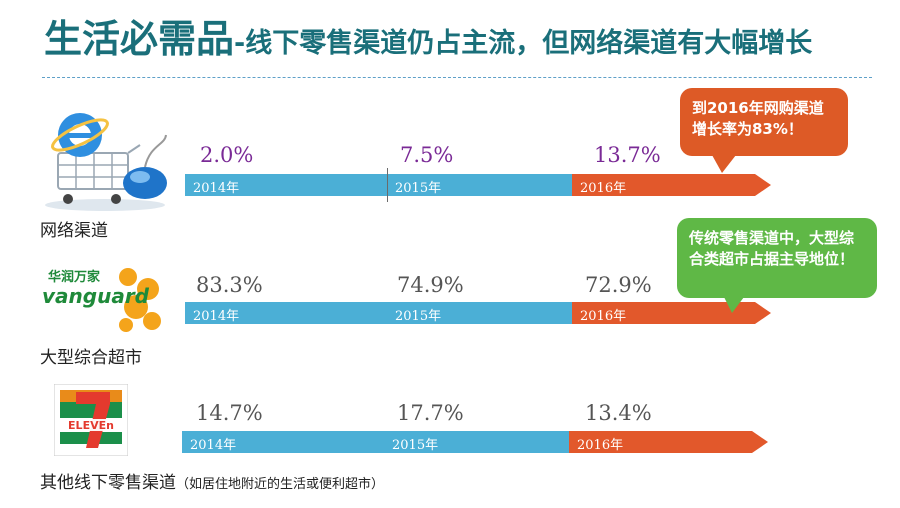 Image resolution: width=900 pixels, height=508 pixels. What do you see at coordinates (763, 313) in the screenshot?
I see `row-hypermarket-arrowhead` at bounding box center [763, 313].